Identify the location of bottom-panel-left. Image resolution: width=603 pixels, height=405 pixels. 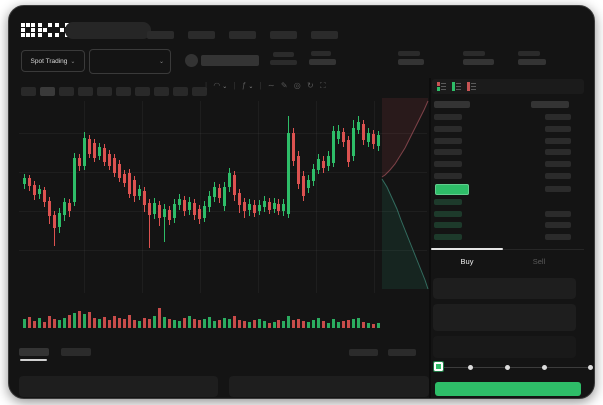
(118, 386).